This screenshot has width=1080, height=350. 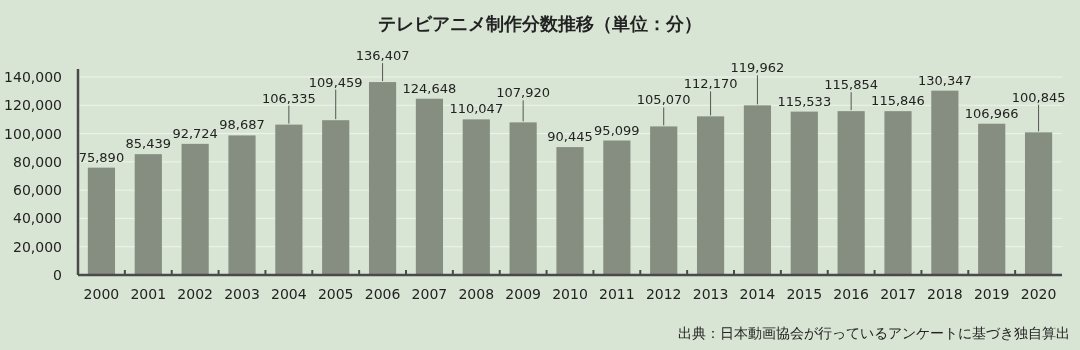 I want to click on x-tick-label: 2008, so click(x=476, y=294).